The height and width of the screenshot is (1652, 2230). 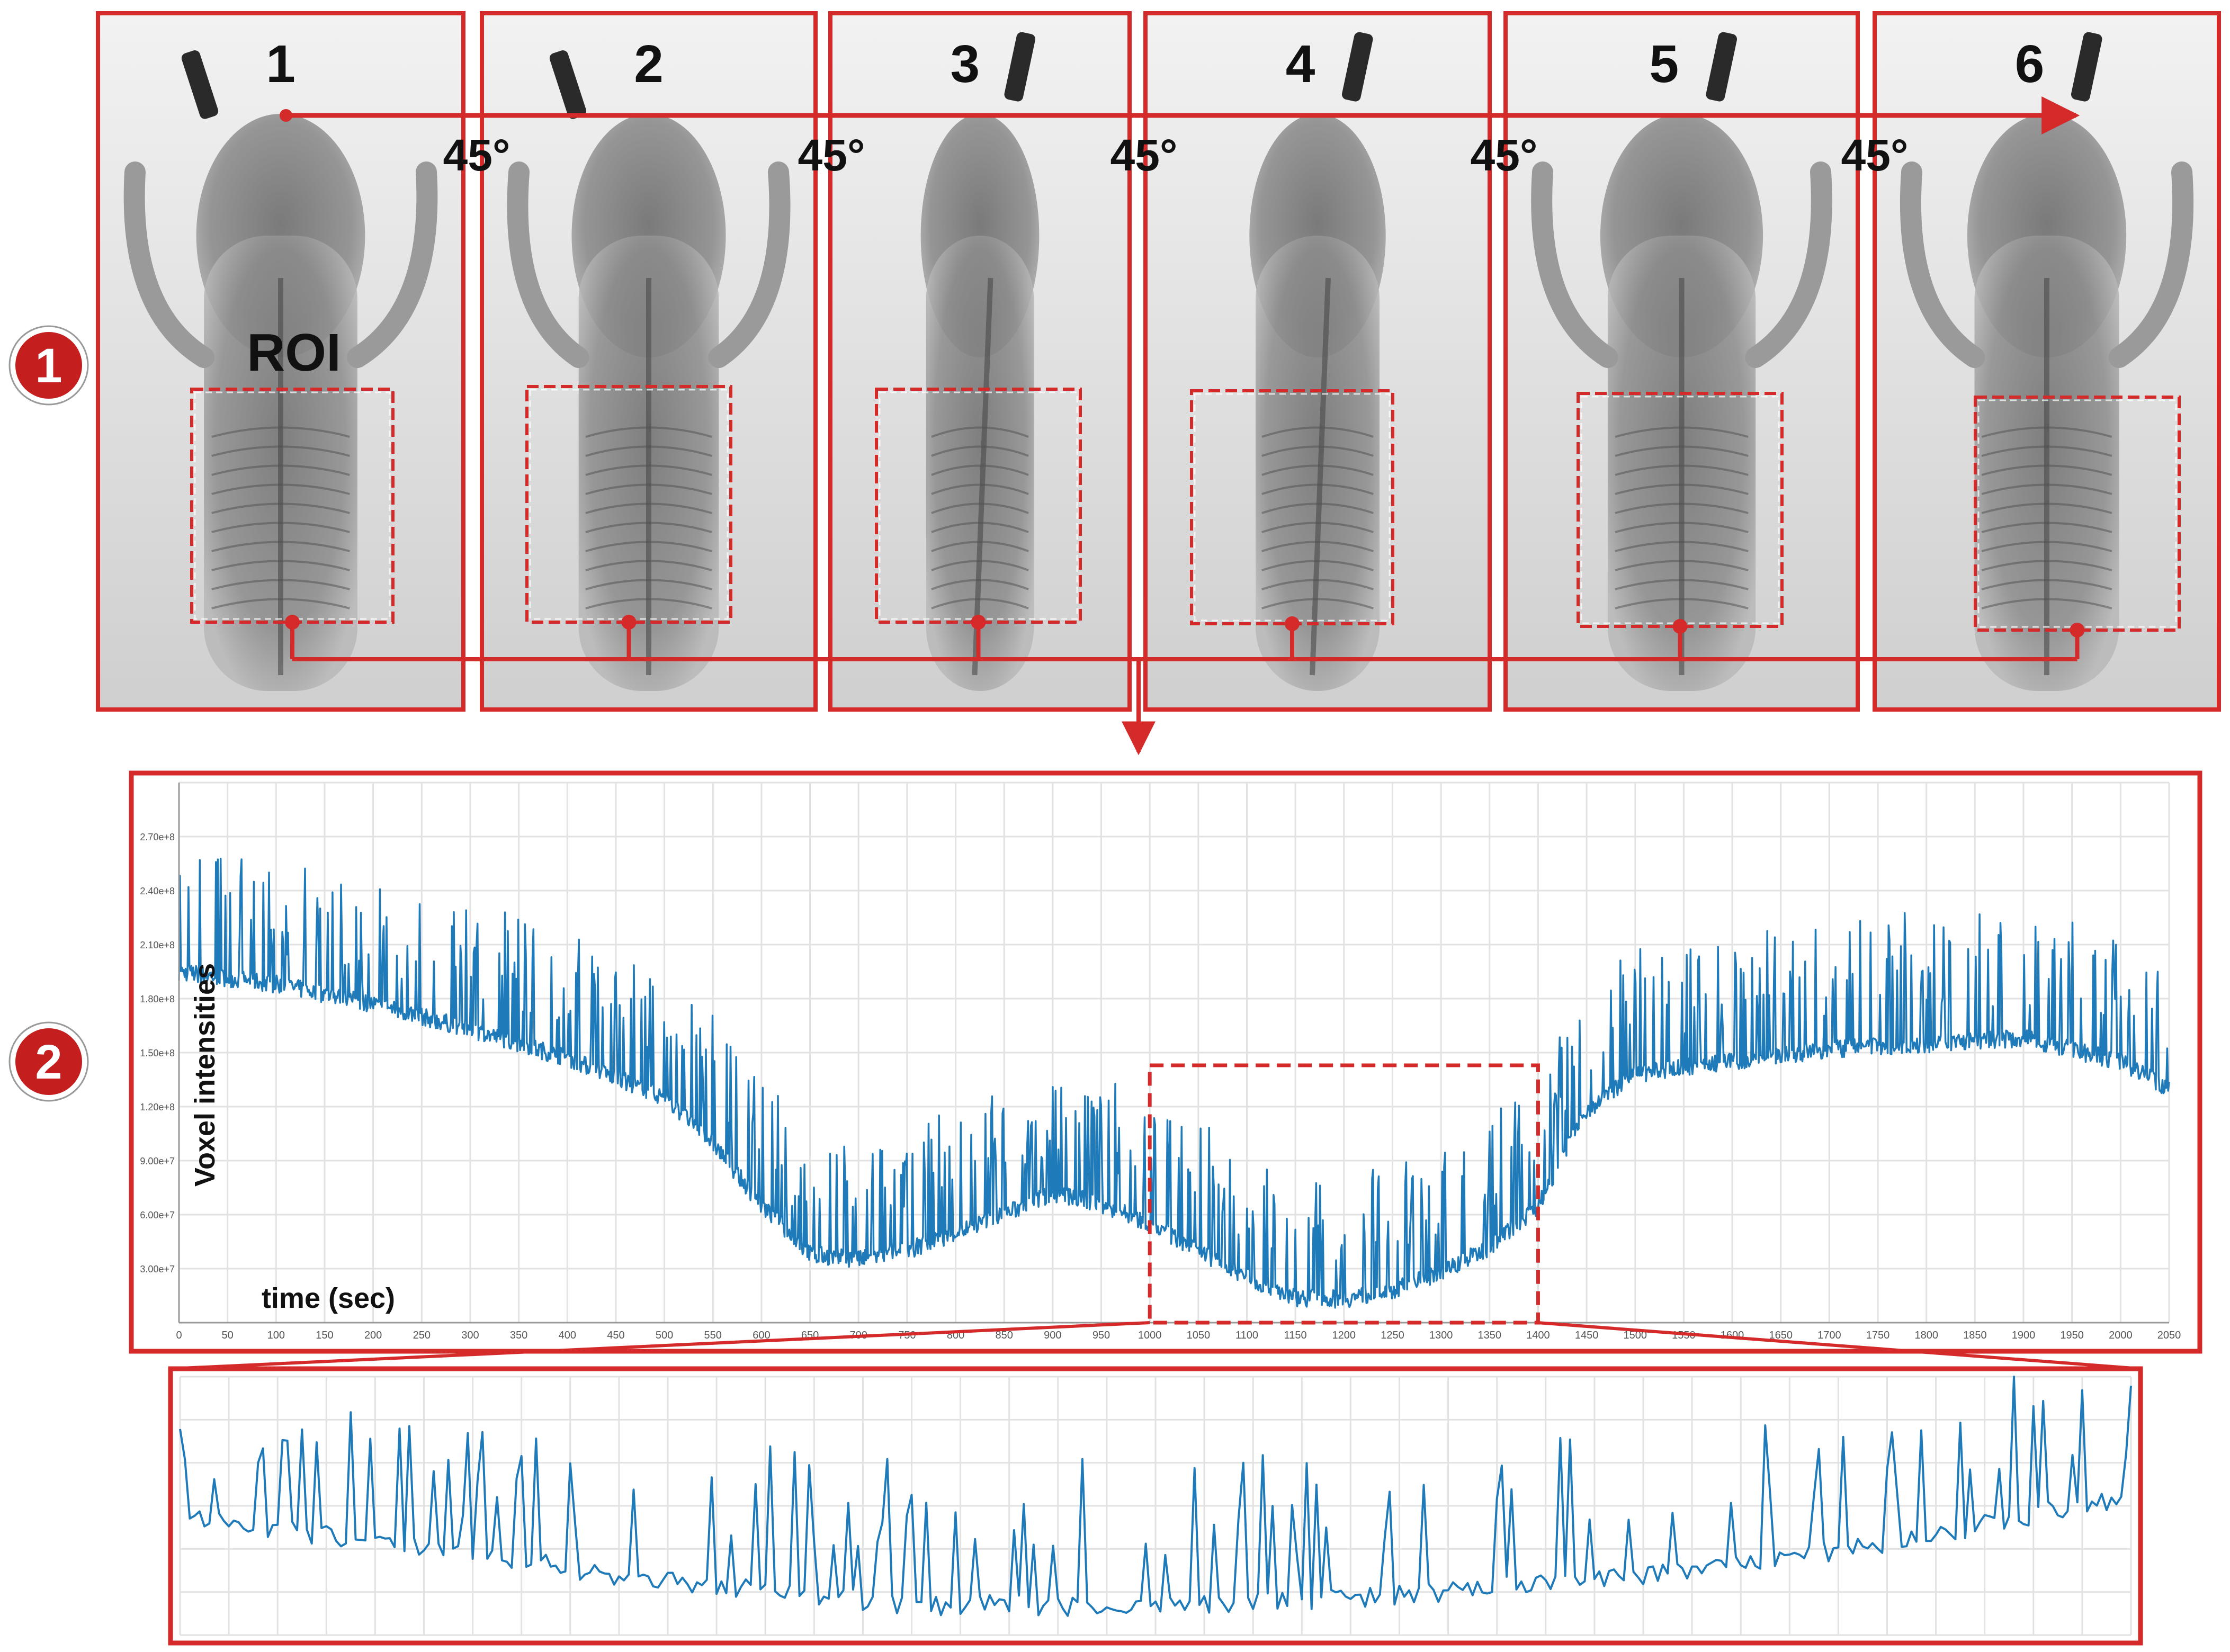 I want to click on y-axis-label: Voxel intensities, so click(x=205, y=1075).